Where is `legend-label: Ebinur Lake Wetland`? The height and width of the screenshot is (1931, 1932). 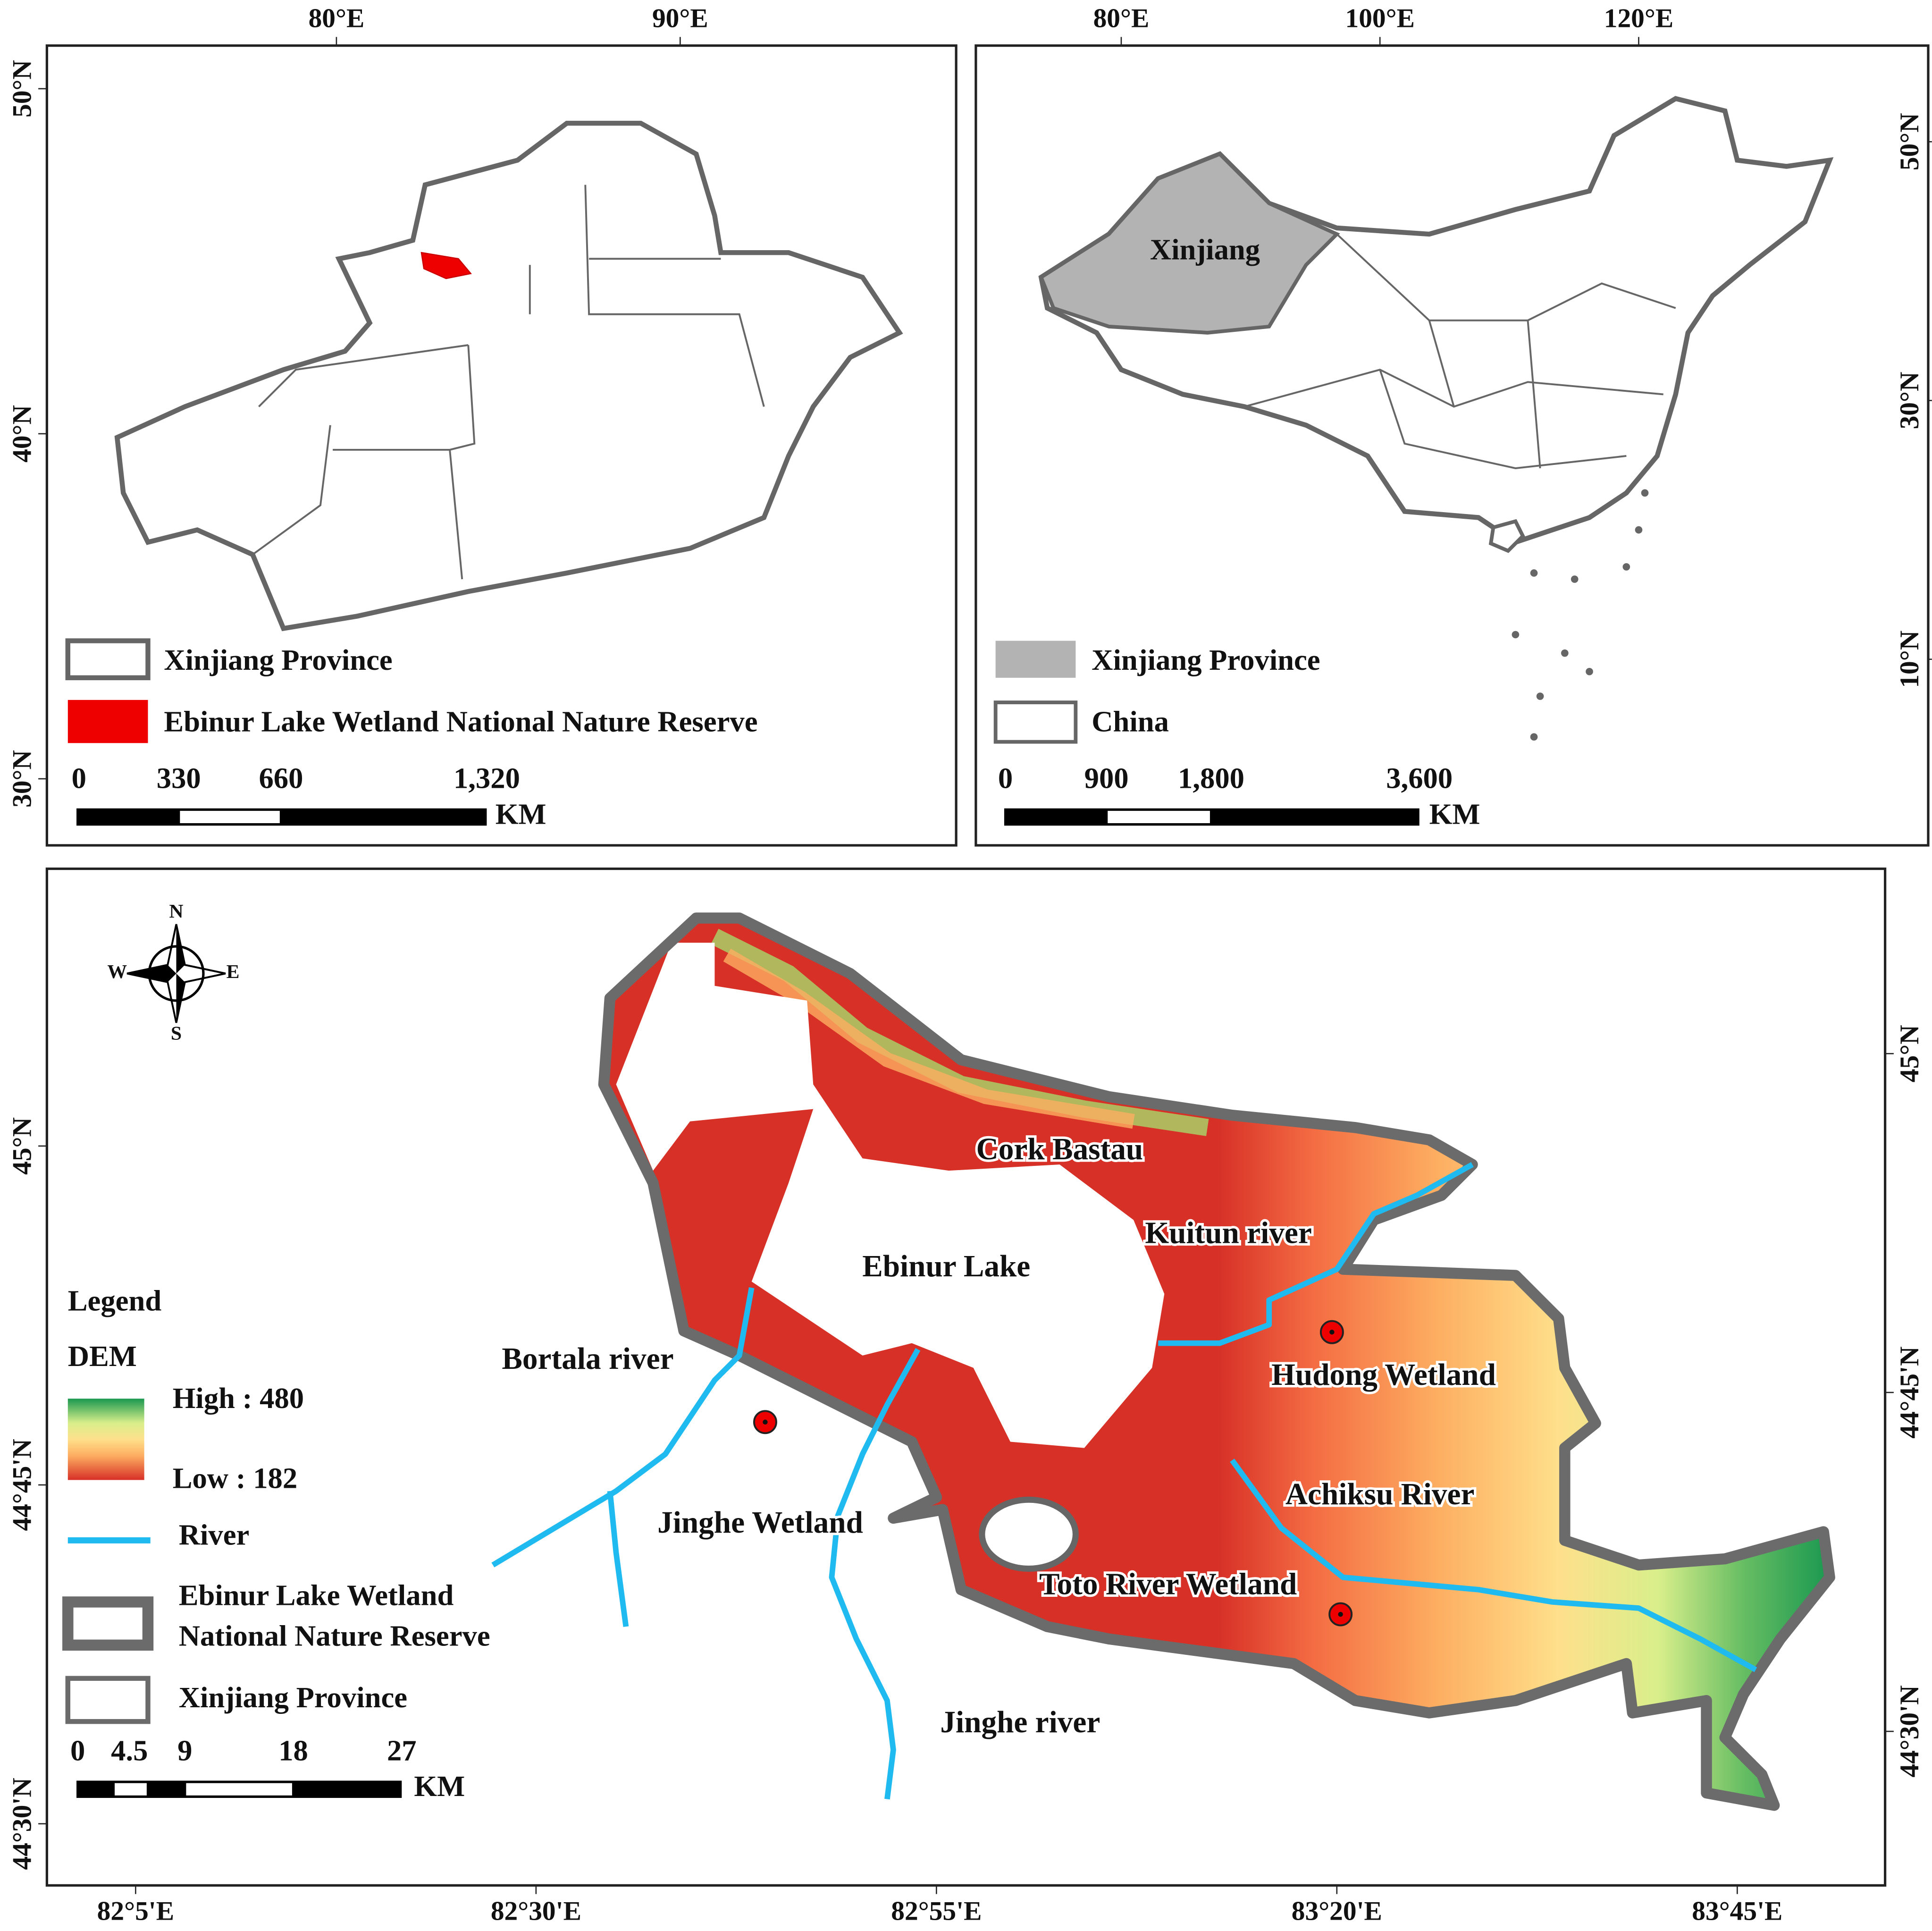 legend-label: Ebinur Lake Wetland is located at coordinates (316, 1594).